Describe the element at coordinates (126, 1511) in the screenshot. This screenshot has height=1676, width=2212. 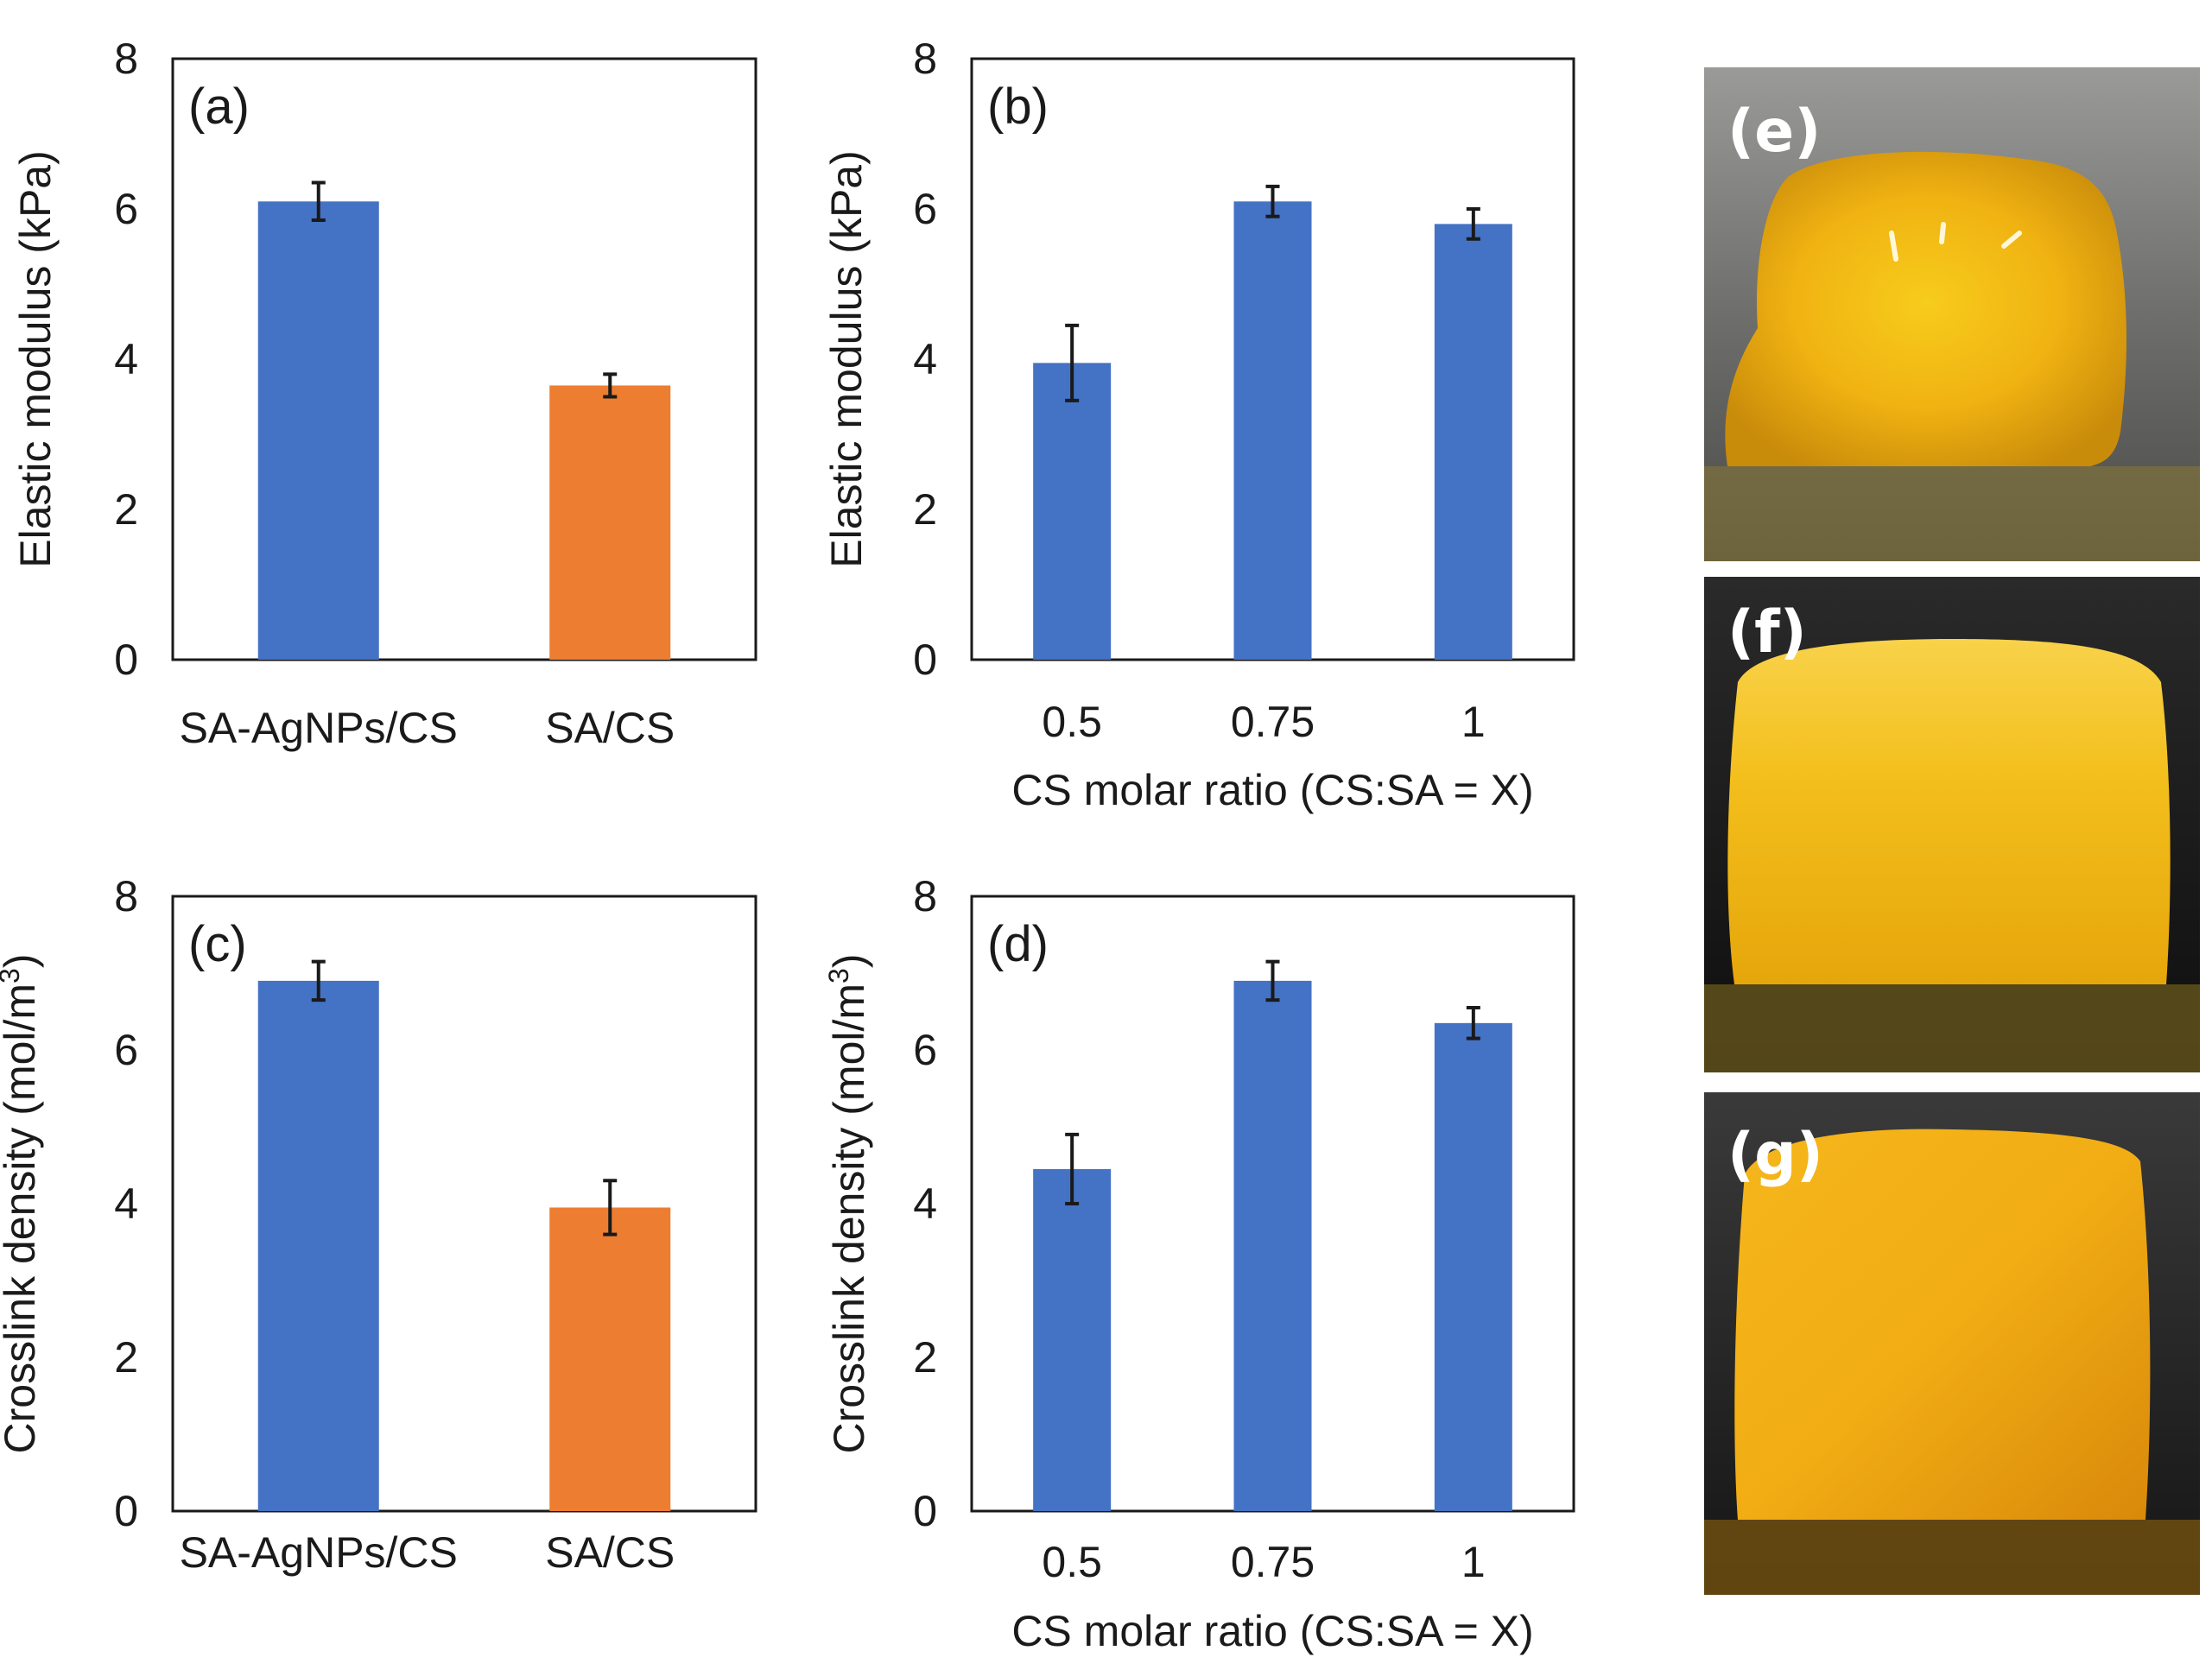
I see `y-tick-label-c: 0` at that location.